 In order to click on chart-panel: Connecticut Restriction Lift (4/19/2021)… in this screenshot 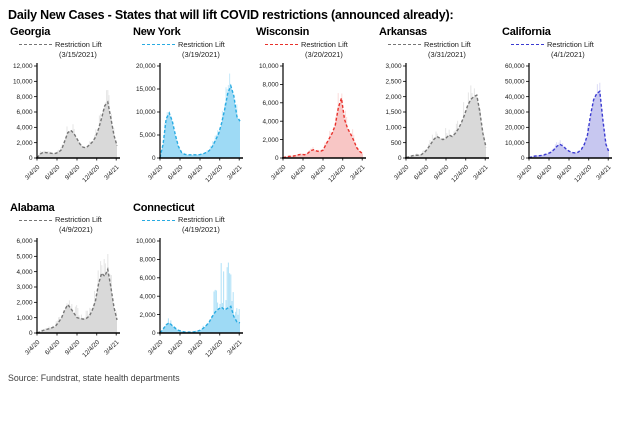, I will do `click(188, 284)`.